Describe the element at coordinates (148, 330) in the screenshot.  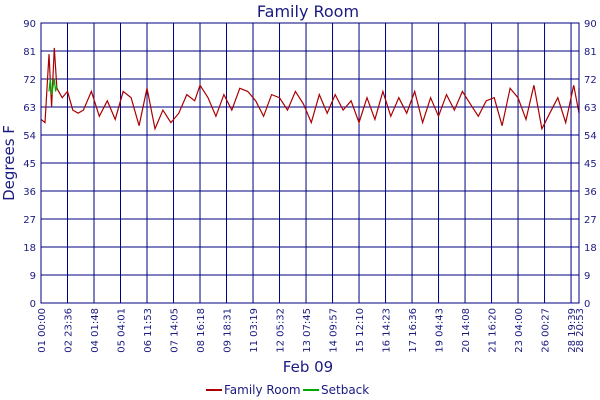
I see `x-tick-label: 06 11:53` at that location.